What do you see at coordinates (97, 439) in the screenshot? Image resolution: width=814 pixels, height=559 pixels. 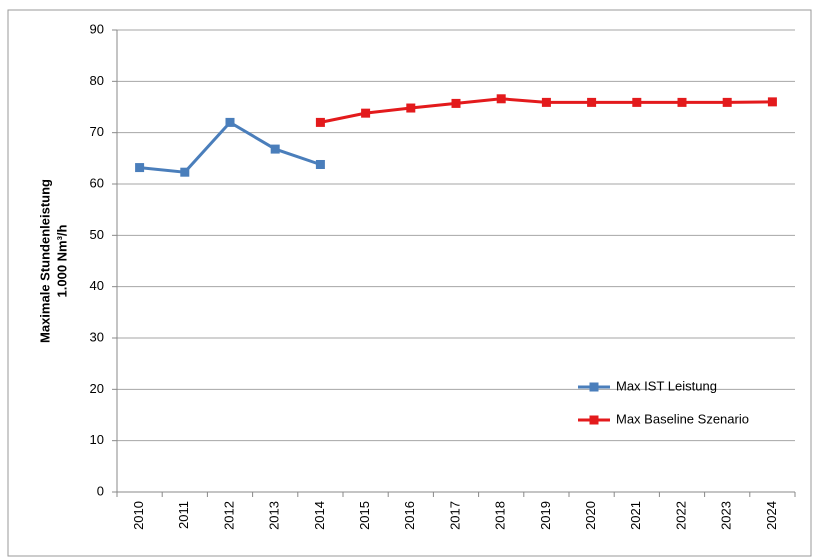 I see `y-tick-label: 10` at bounding box center [97, 439].